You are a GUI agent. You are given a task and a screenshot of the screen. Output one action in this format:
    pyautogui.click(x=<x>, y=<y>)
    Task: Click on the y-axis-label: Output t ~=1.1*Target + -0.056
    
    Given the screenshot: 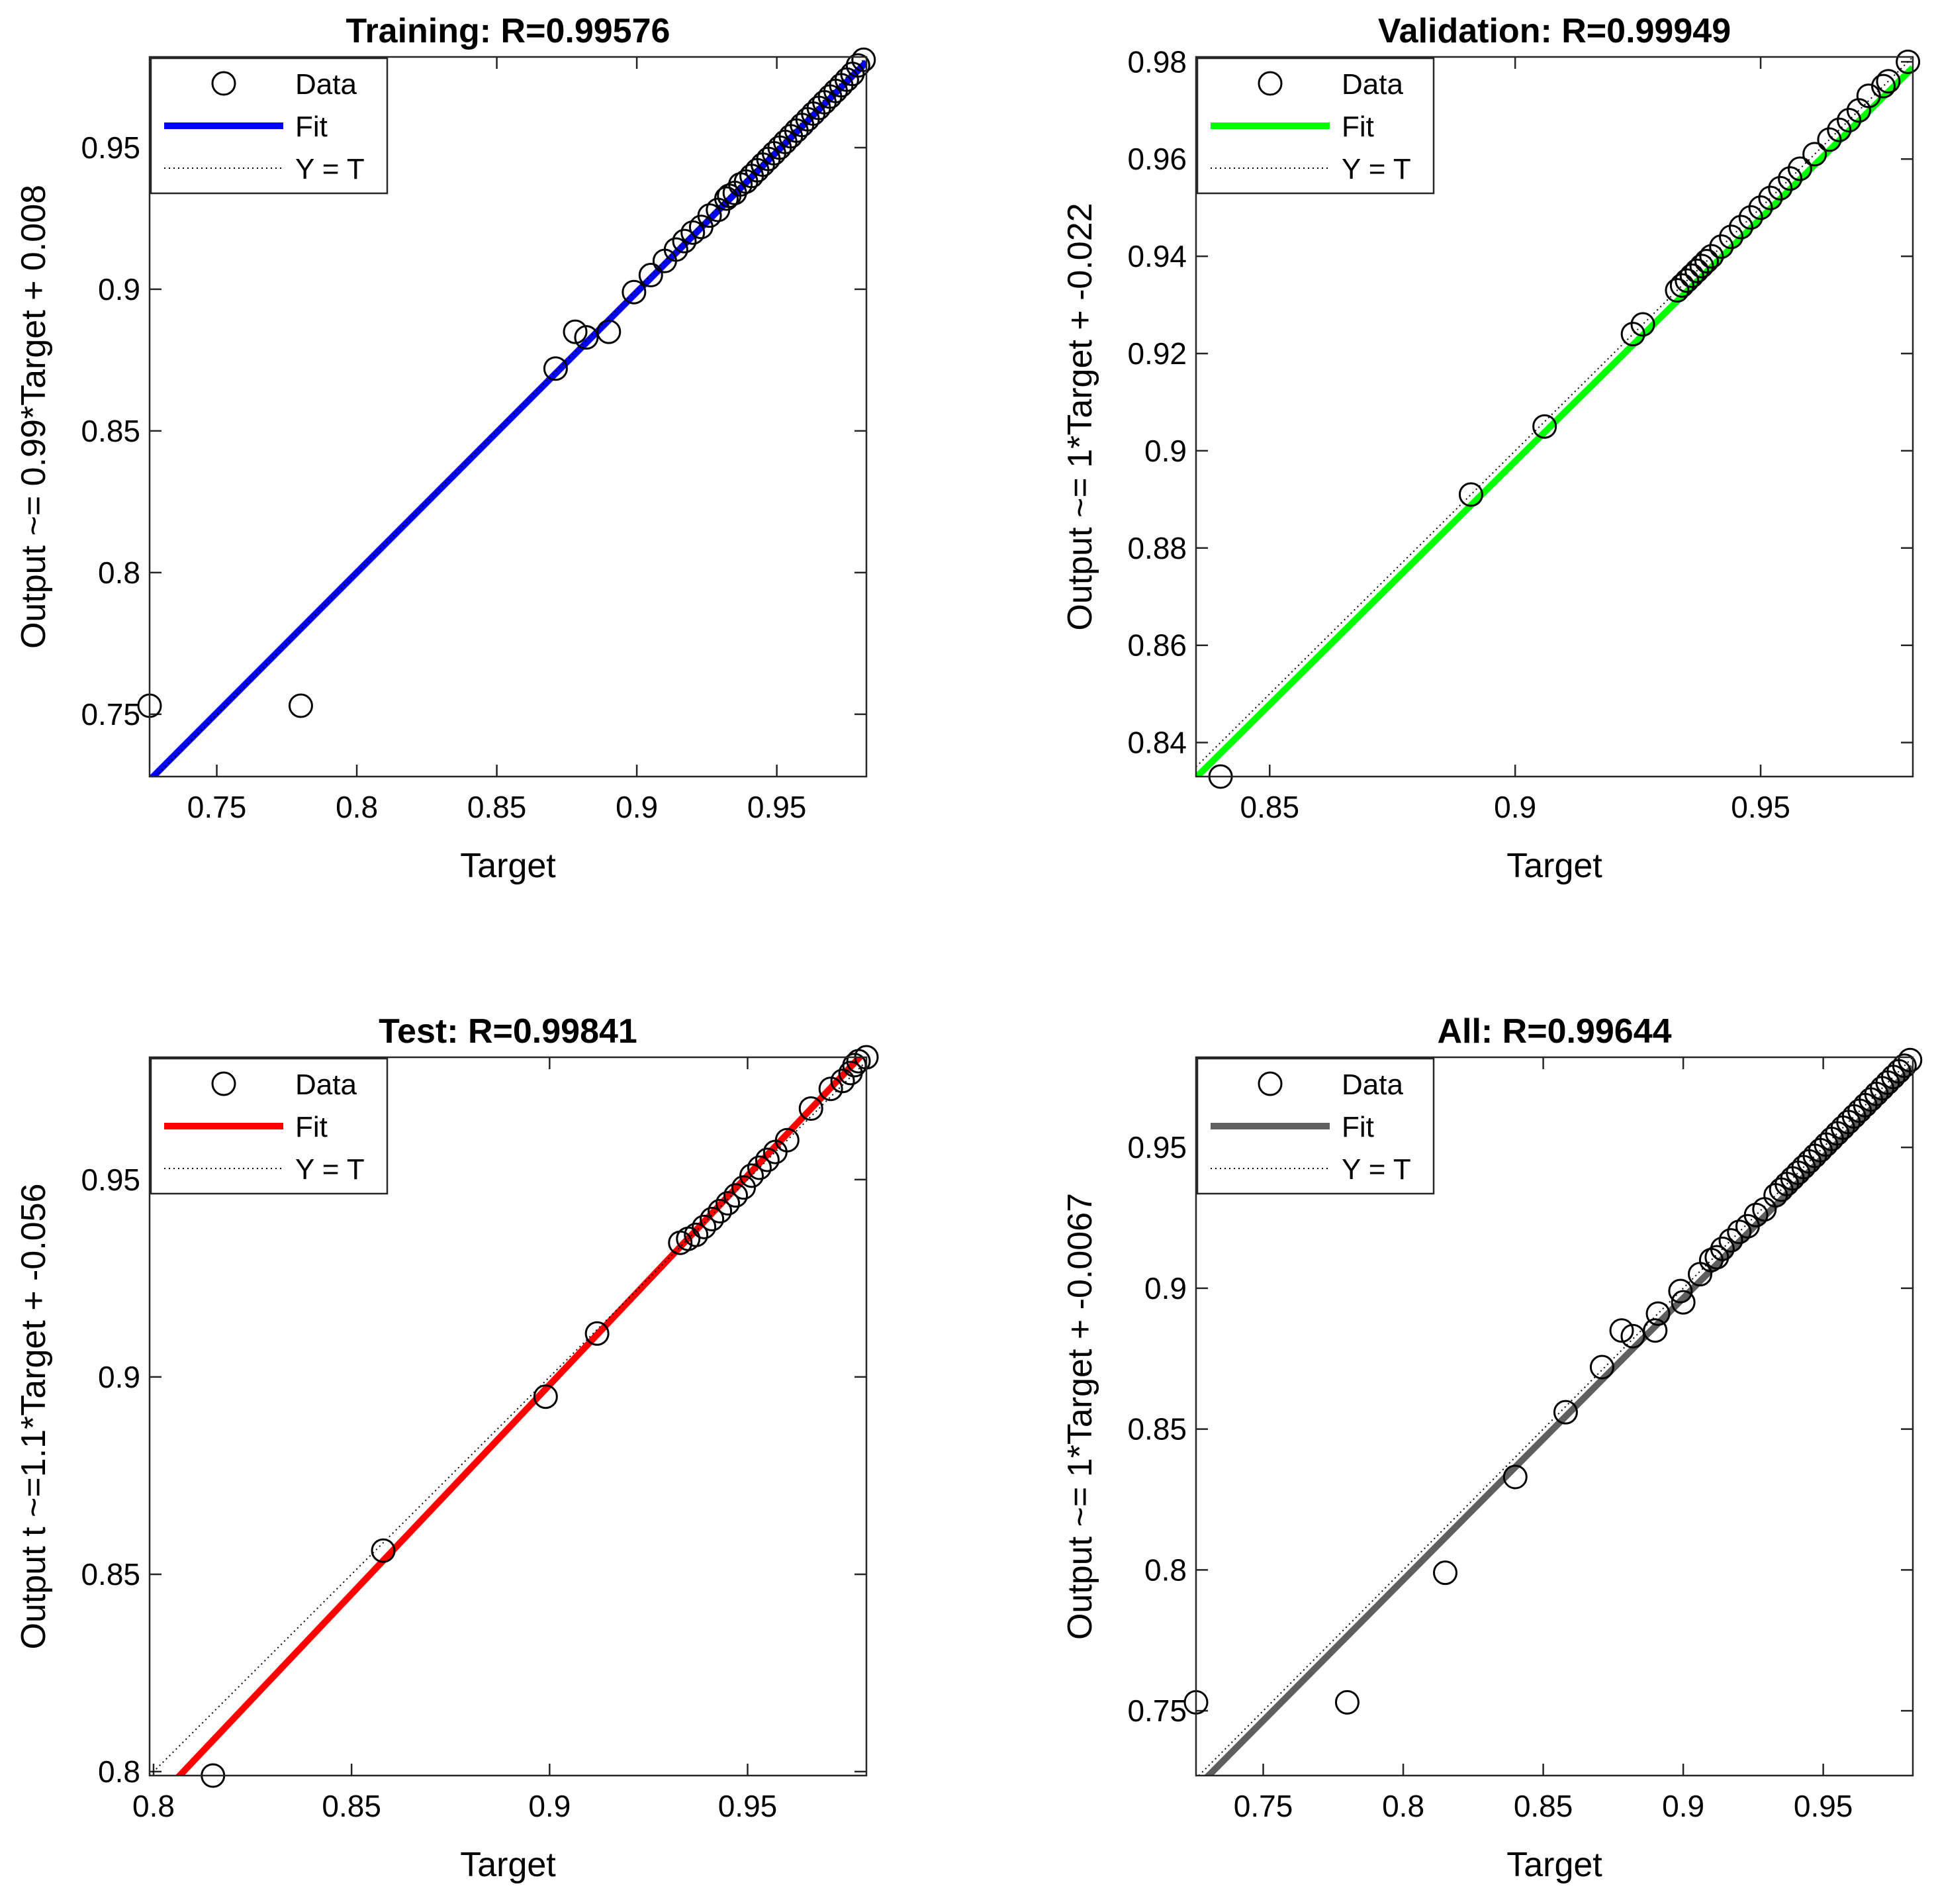 What is the action you would take?
    pyautogui.click(x=34, y=1417)
    